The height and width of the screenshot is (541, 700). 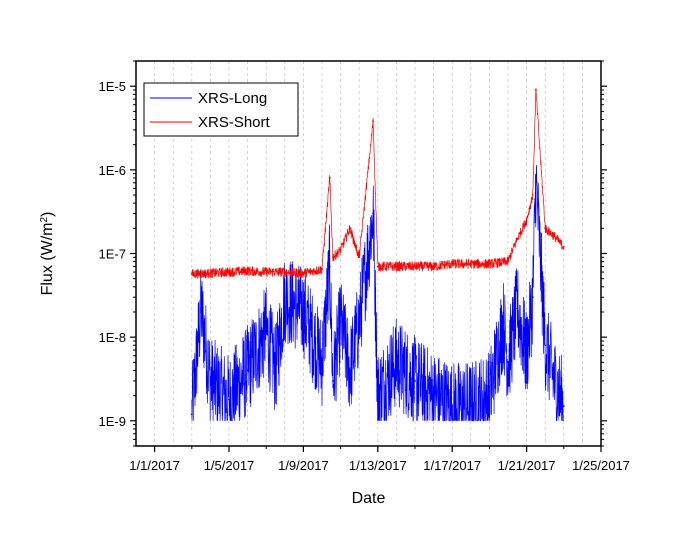 What do you see at coordinates (47, 214) in the screenshot?
I see `y-axis-title-end: )` at bounding box center [47, 214].